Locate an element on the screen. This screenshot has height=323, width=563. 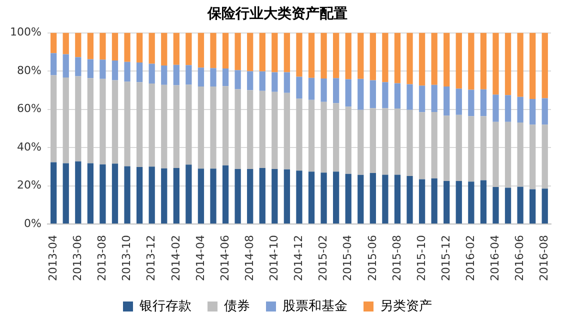
x-tick-label: 2014-04 is located at coordinates (200, 258).